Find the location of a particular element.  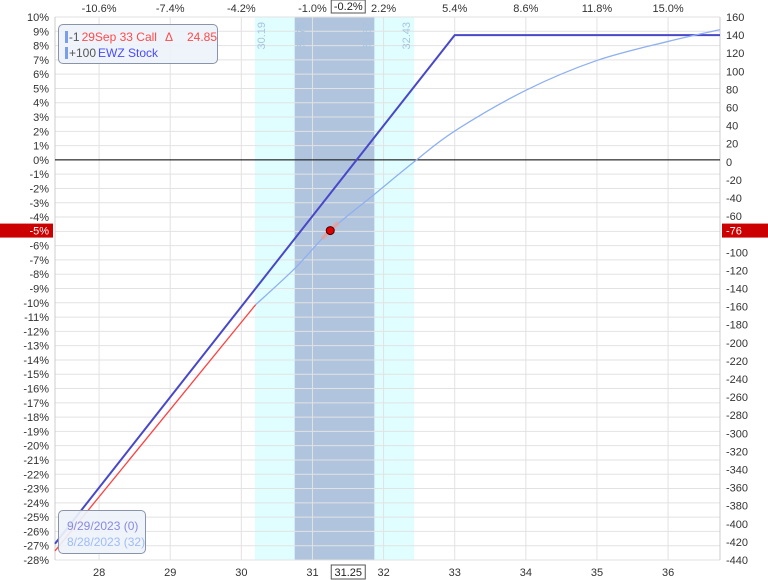

right-axis-tick: -160 is located at coordinates (737, 308).